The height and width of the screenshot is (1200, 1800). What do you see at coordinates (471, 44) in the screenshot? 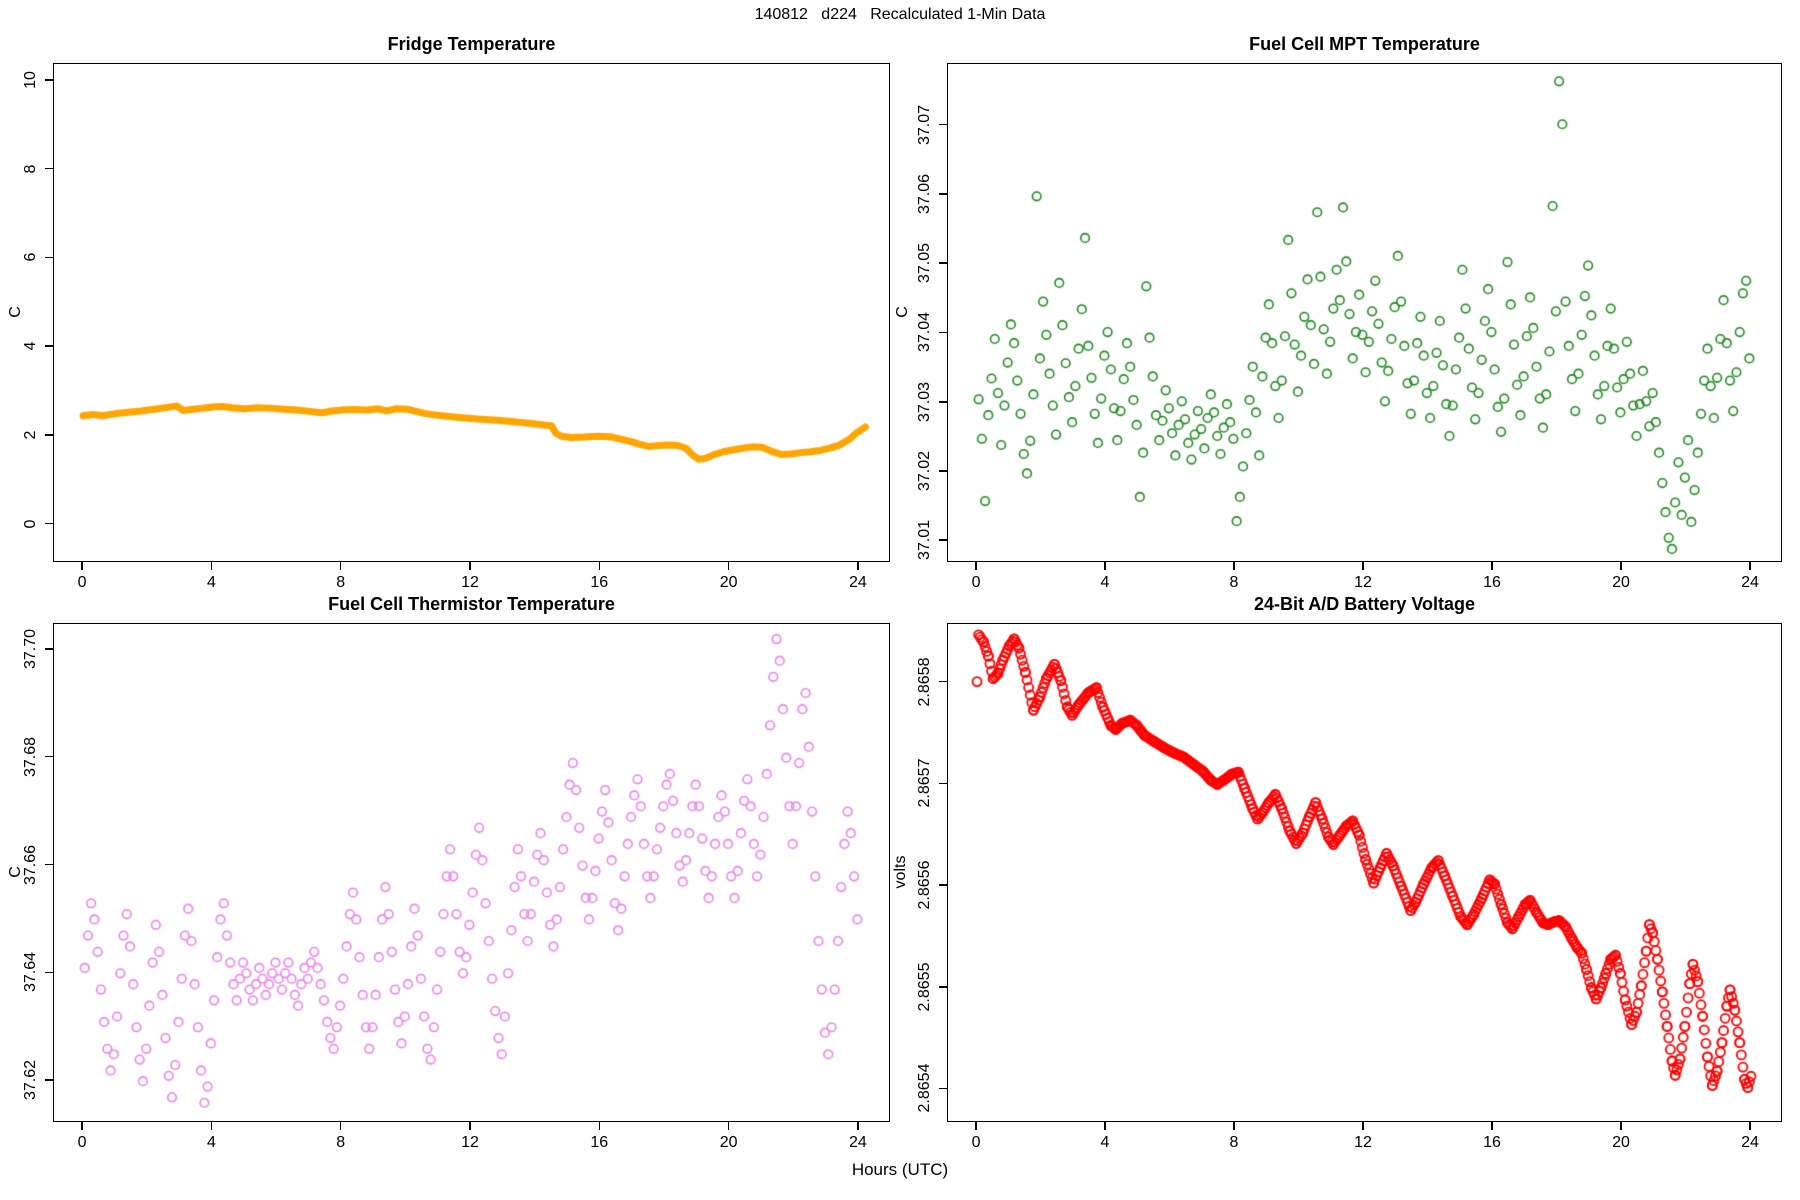
I see `panel-title-fridge-temperature: Fridge Temperature` at bounding box center [471, 44].